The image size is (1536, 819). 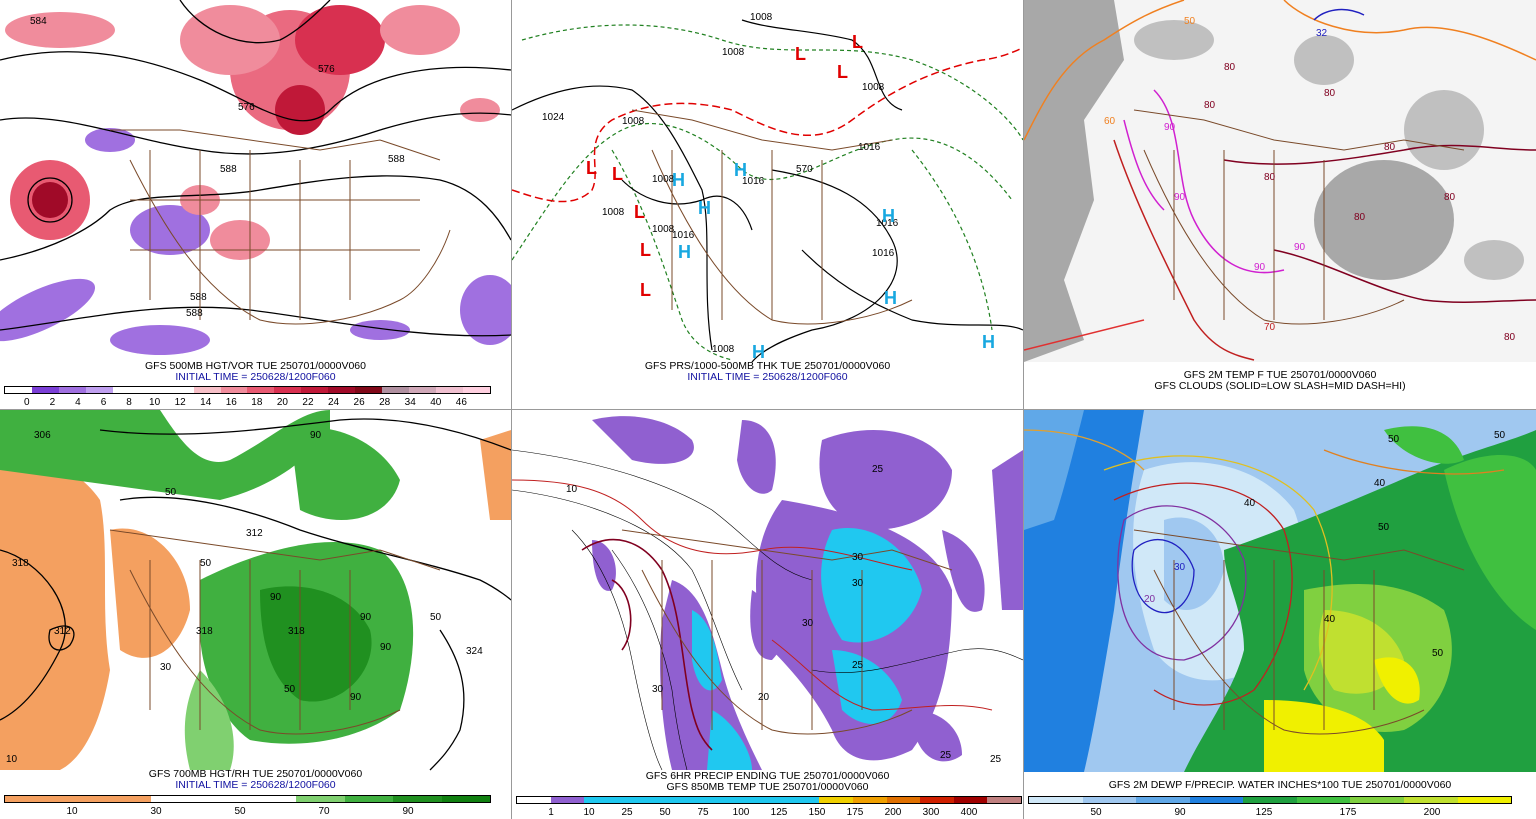 What do you see at coordinates (180, 402) in the screenshot?
I see `colorbar-tick-label: 12` at bounding box center [180, 402].